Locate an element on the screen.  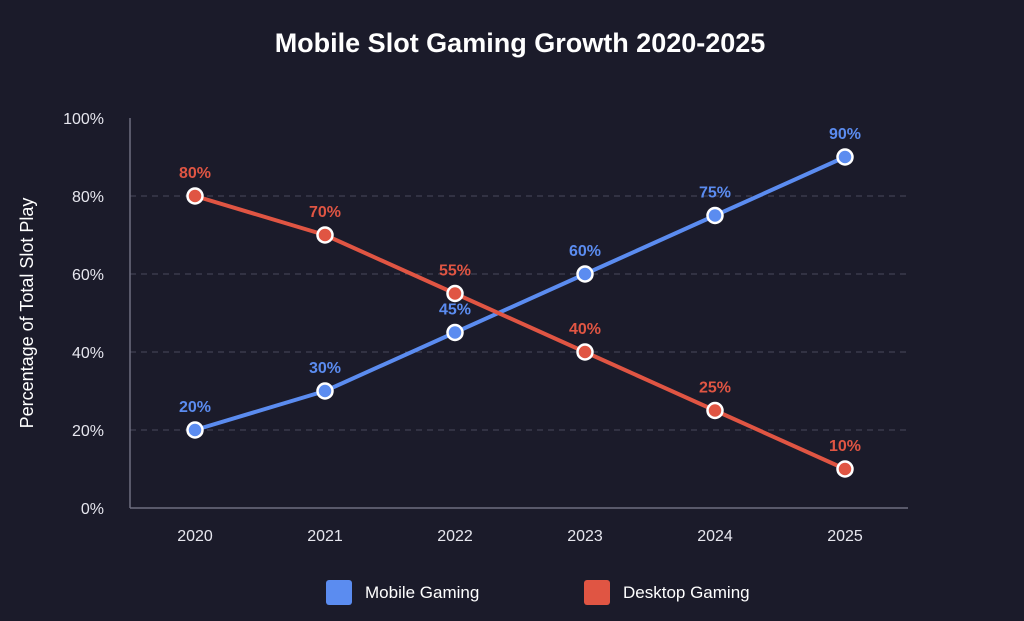
data-label: 10% is located at coordinates (845, 446).